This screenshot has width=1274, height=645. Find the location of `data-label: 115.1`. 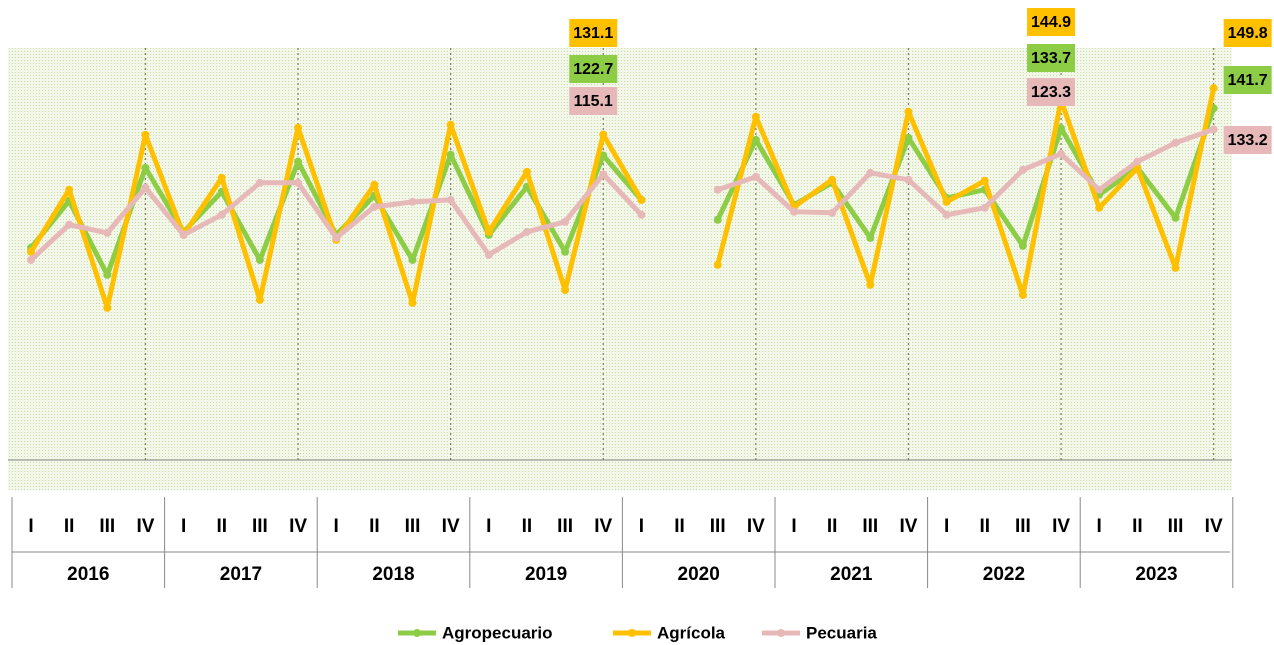

data-label: 115.1 is located at coordinates (593, 101).